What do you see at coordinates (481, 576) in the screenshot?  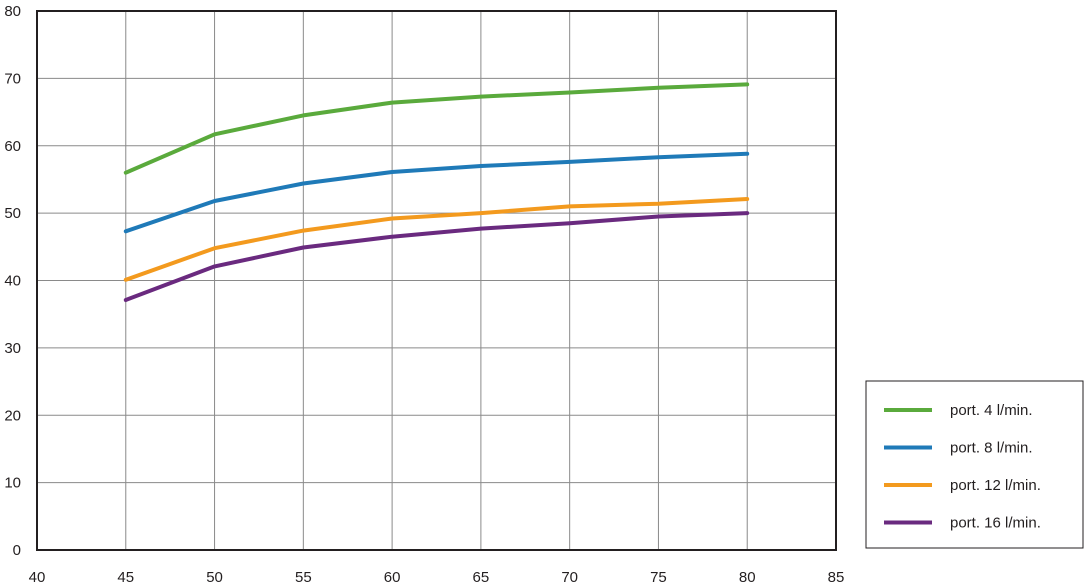 I see `x-tick-label: 65` at bounding box center [481, 576].